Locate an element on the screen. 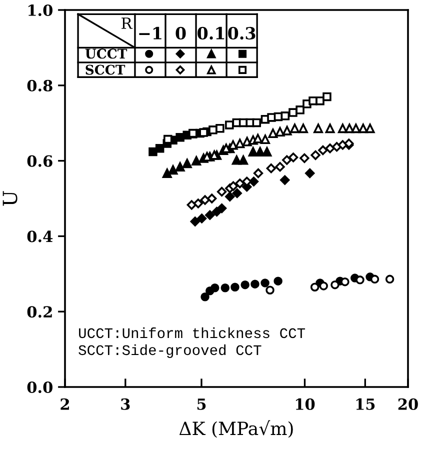  x-tick-label: 20 is located at coordinates (408, 404).